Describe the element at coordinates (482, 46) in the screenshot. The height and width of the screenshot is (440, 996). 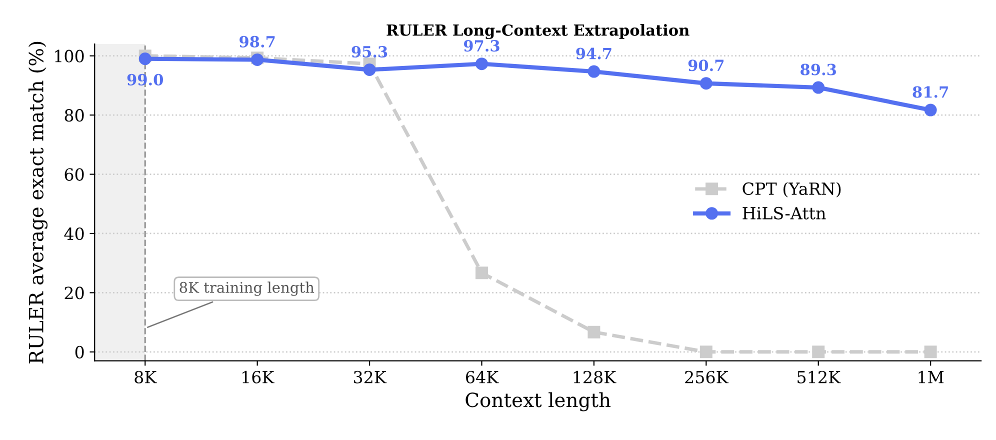
I see `data-label: 97.3` at that location.